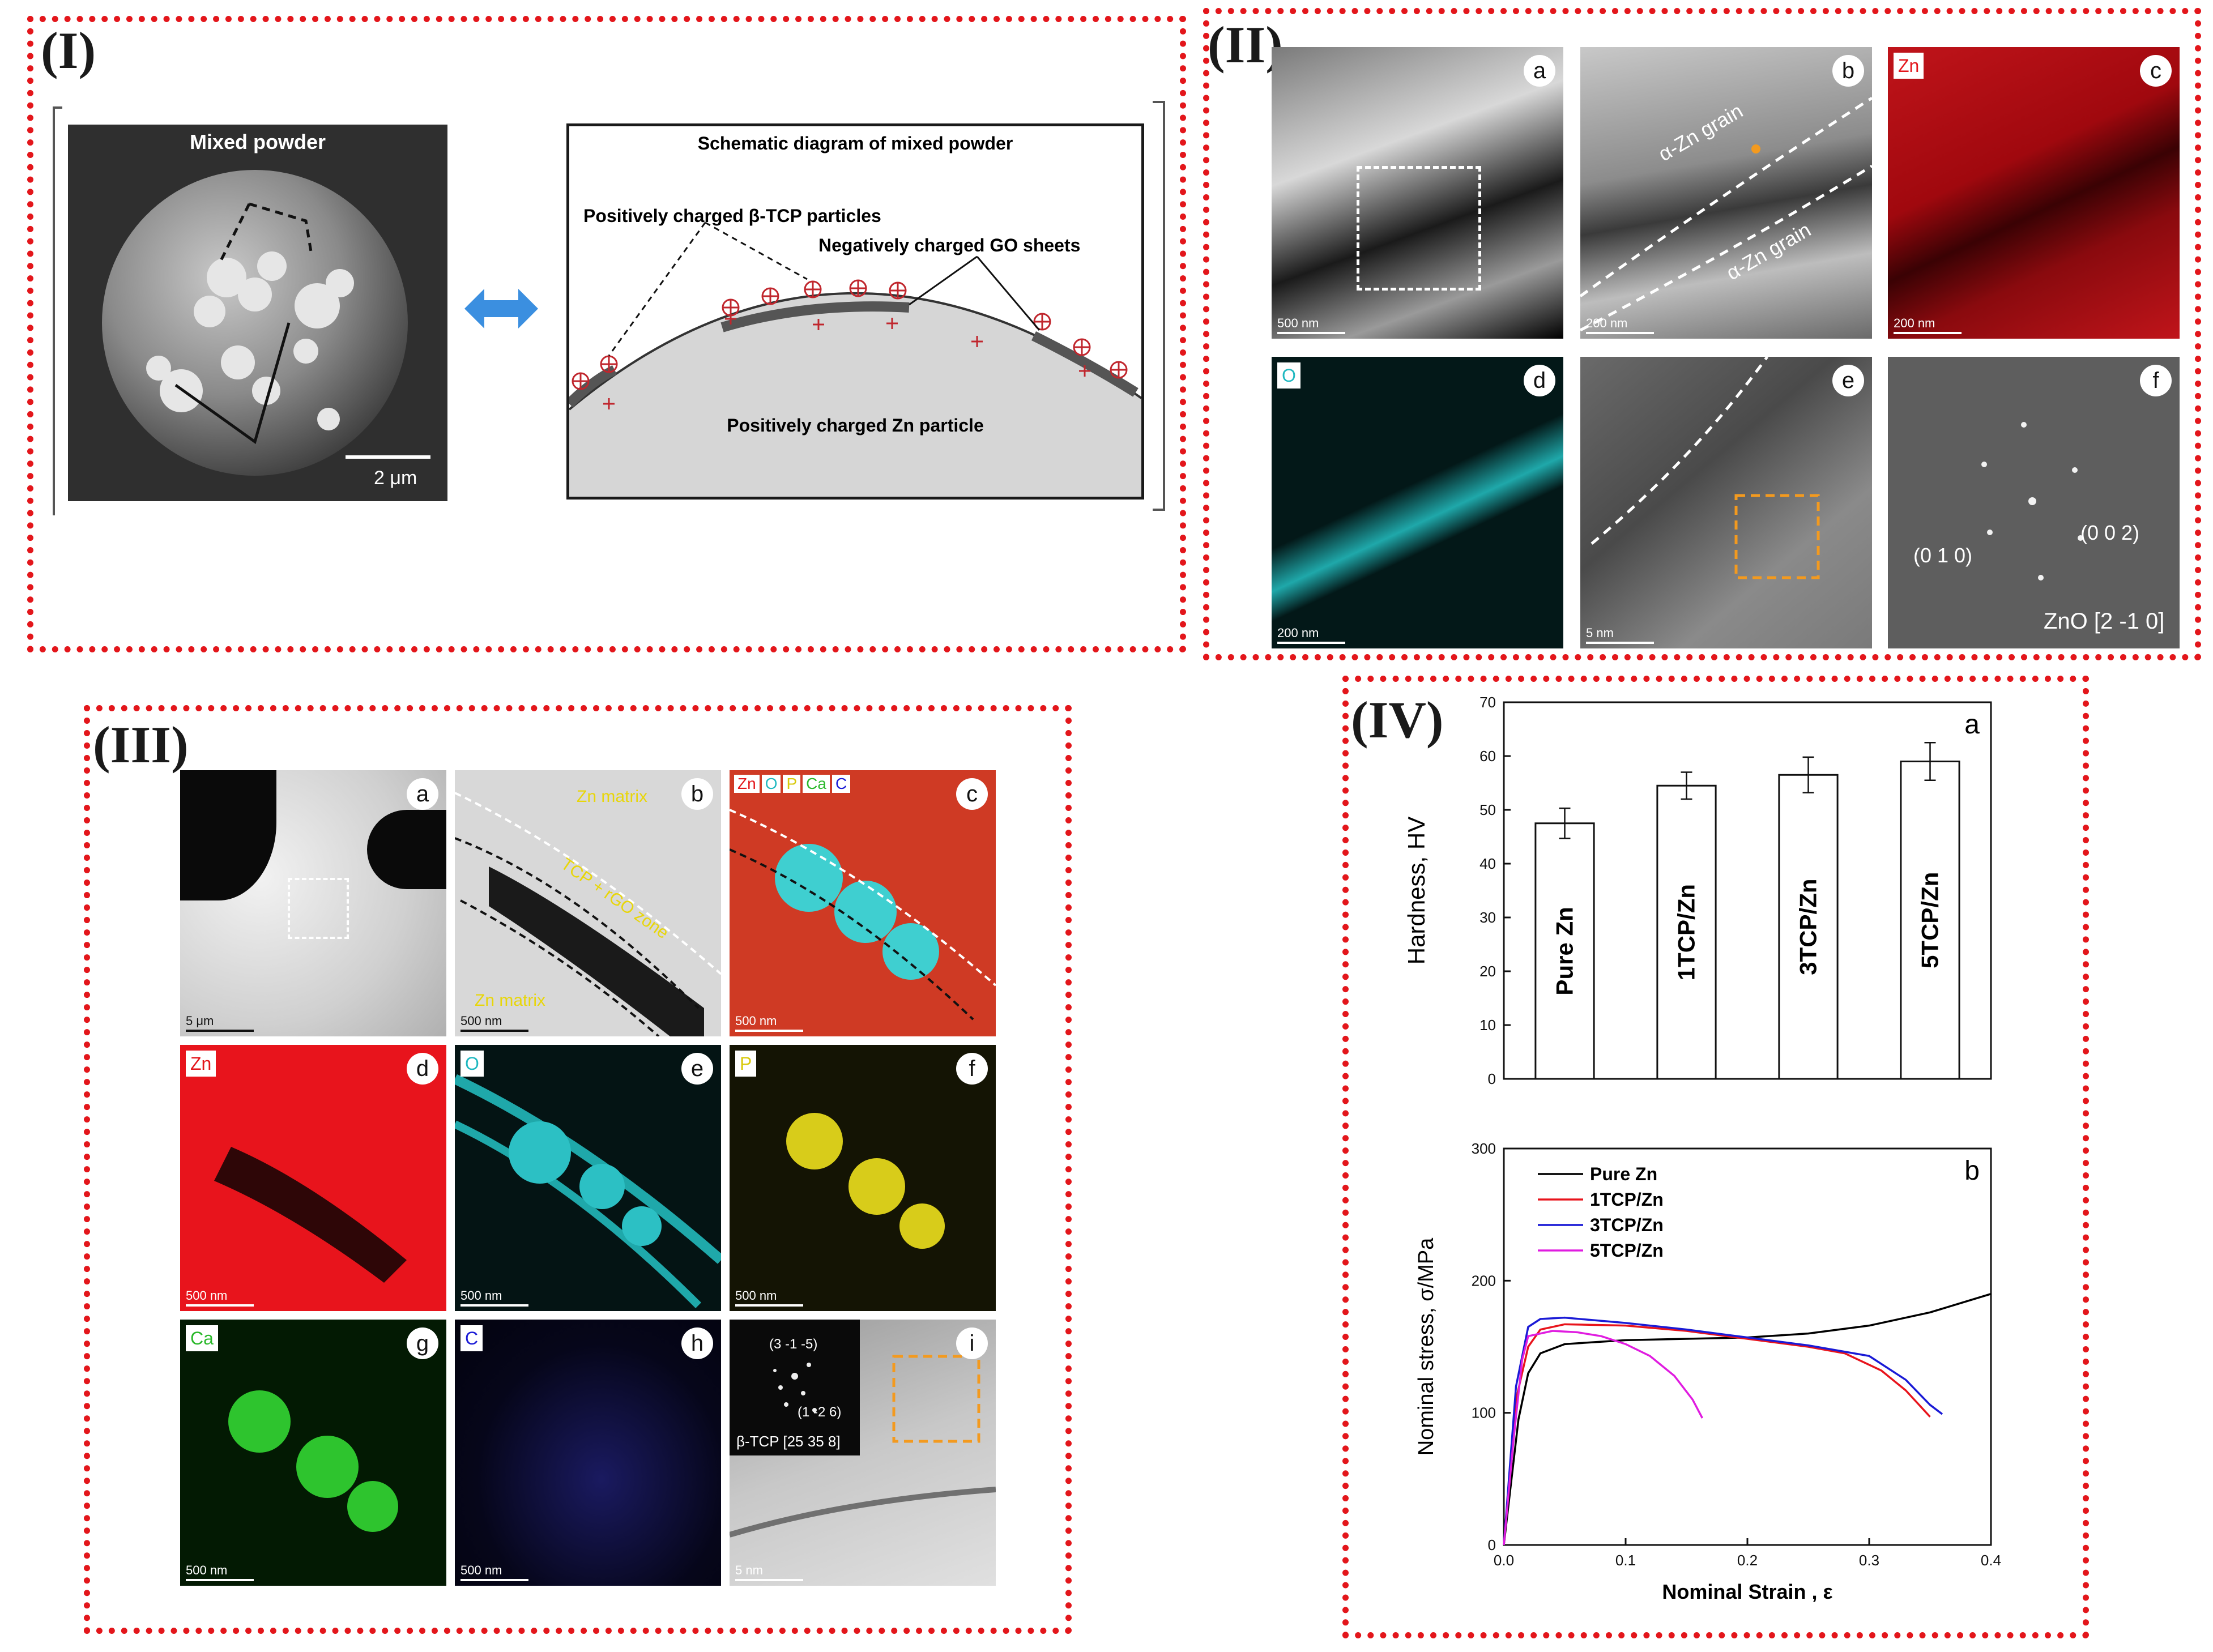 The width and height of the screenshot is (2213, 1652). Describe the element at coordinates (1726, 503) in the screenshot. I see `ii-tile-e: e 5 nm` at that location.